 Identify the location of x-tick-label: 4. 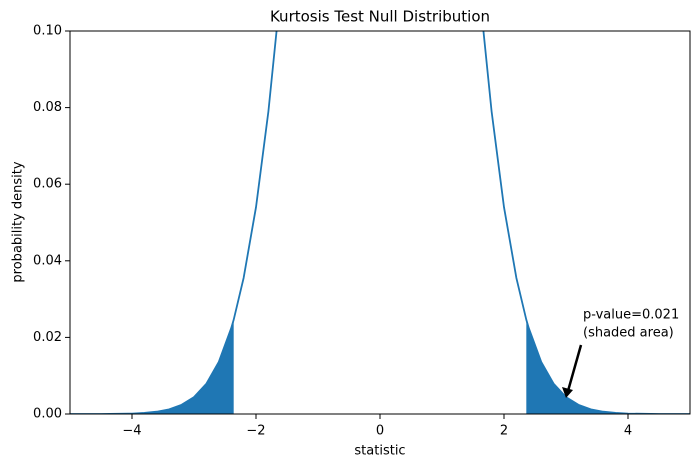
(628, 431).